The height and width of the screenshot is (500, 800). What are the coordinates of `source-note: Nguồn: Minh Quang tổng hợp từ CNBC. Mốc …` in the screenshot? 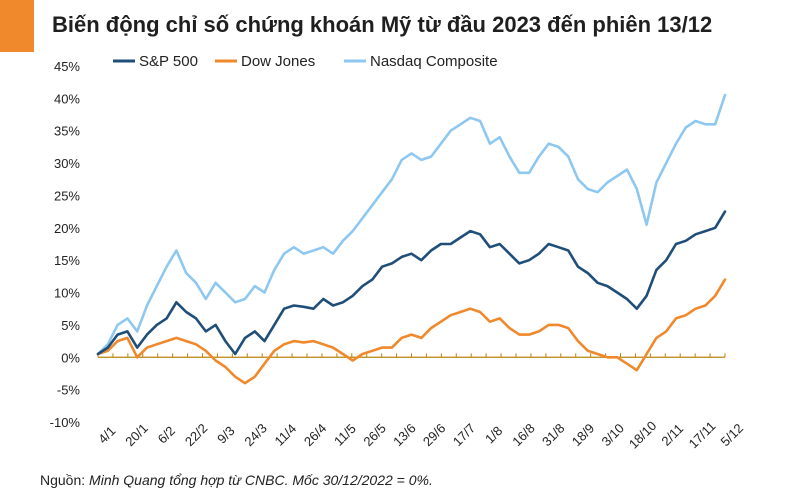 It's located at (236, 480).